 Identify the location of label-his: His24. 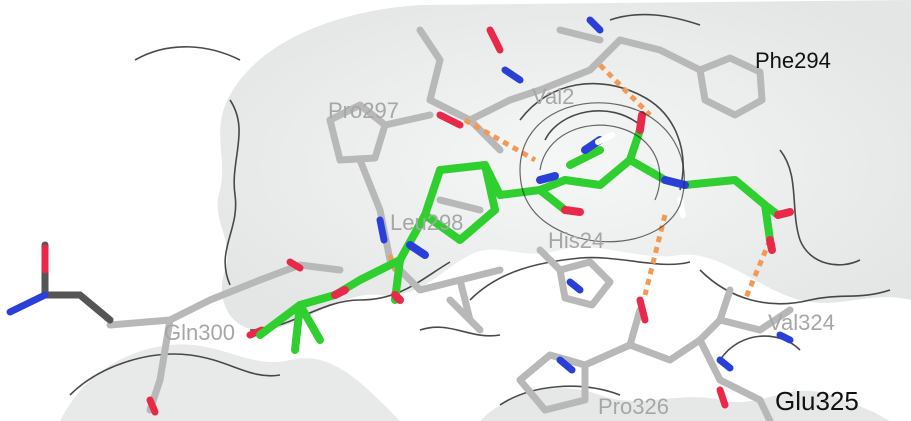
(576, 240).